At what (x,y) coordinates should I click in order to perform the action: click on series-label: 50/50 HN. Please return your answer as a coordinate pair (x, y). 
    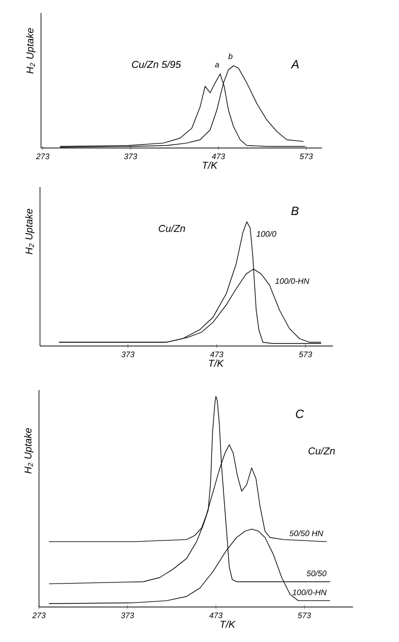
    Looking at the image, I should click on (307, 533).